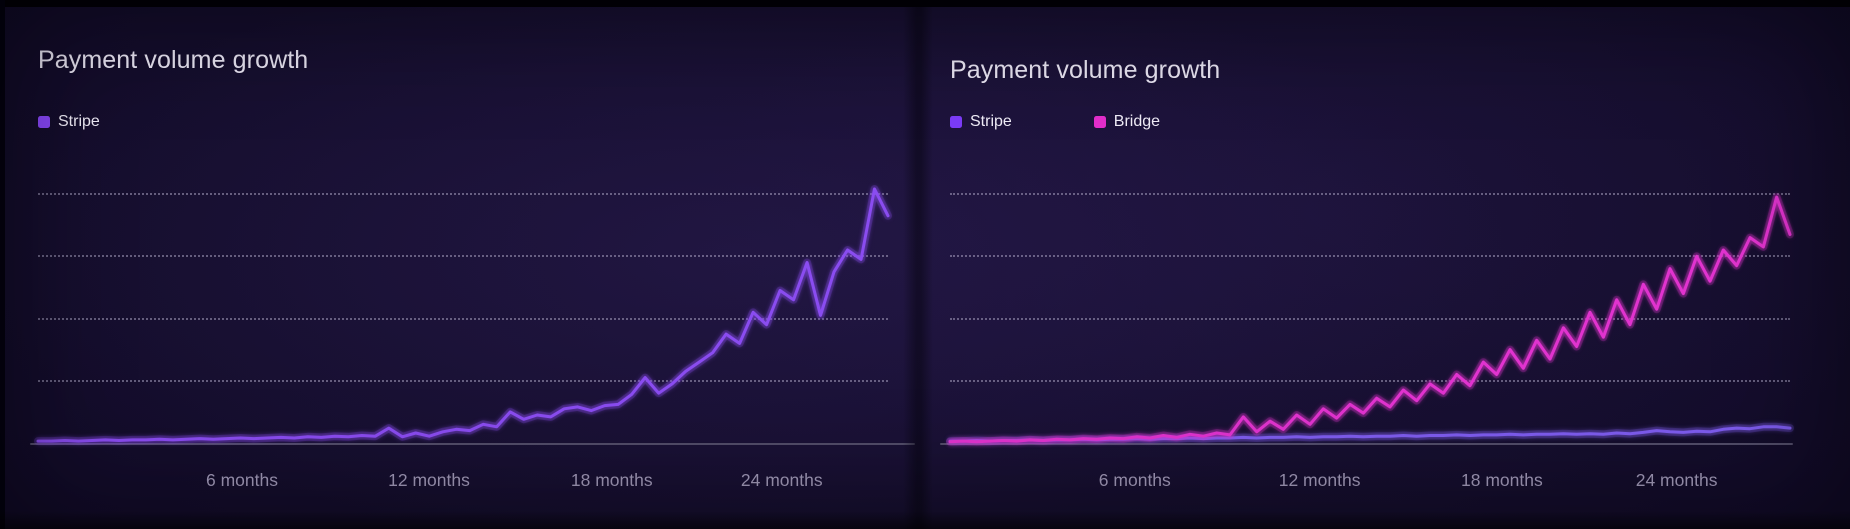 The height and width of the screenshot is (529, 1850). I want to click on legend-item-bridge: Bridge, so click(1127, 121).